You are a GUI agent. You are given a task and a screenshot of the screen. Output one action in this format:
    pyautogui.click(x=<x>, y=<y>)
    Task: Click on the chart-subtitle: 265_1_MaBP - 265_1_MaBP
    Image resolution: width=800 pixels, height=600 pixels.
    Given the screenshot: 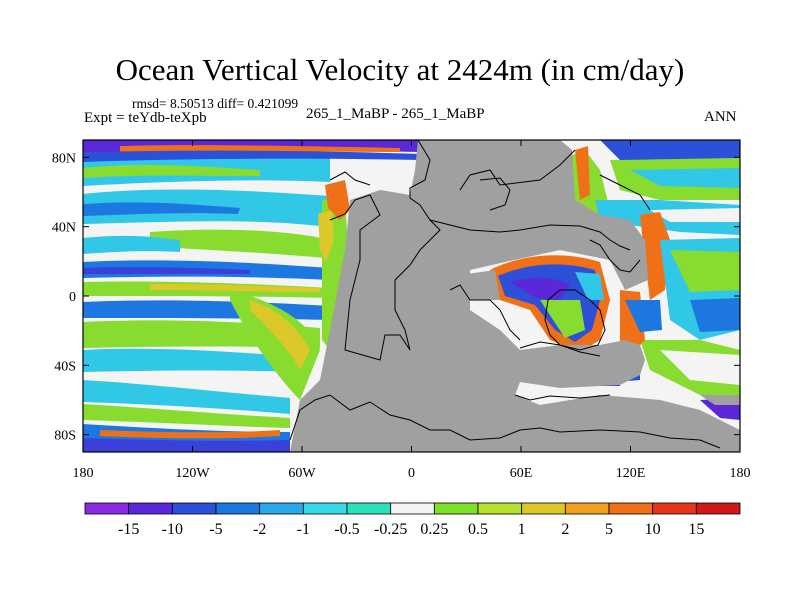 What is the action you would take?
    pyautogui.click(x=395, y=114)
    